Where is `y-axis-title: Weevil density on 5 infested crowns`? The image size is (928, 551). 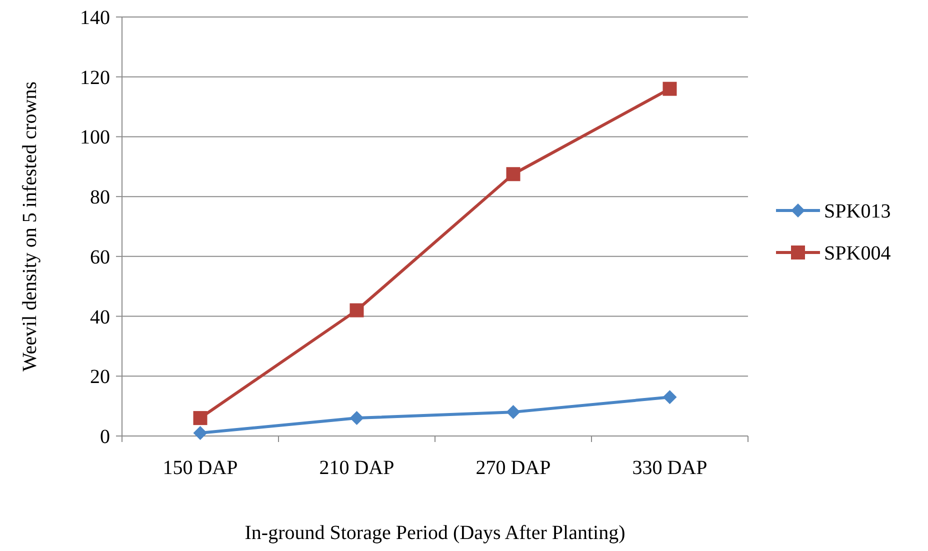
y-axis-title: Weevil density on 5 infested crowns is located at coordinates (30, 226).